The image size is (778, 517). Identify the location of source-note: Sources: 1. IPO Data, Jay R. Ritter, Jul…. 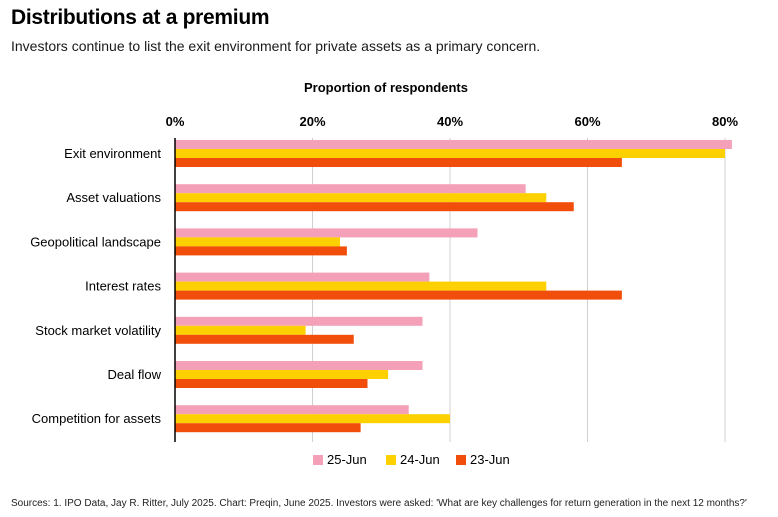
(379, 503).